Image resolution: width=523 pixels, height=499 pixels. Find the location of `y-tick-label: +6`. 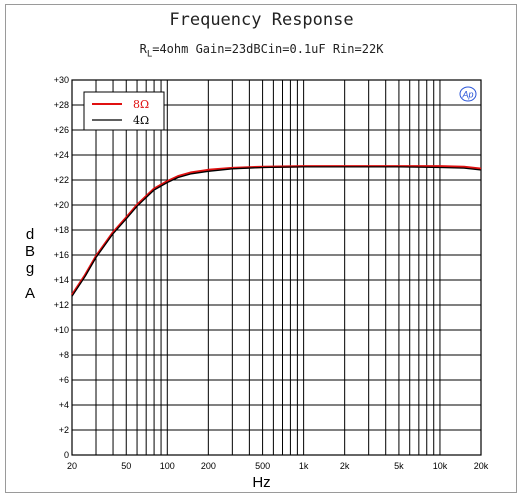

y-tick-label: +6 is located at coordinates (64, 380).